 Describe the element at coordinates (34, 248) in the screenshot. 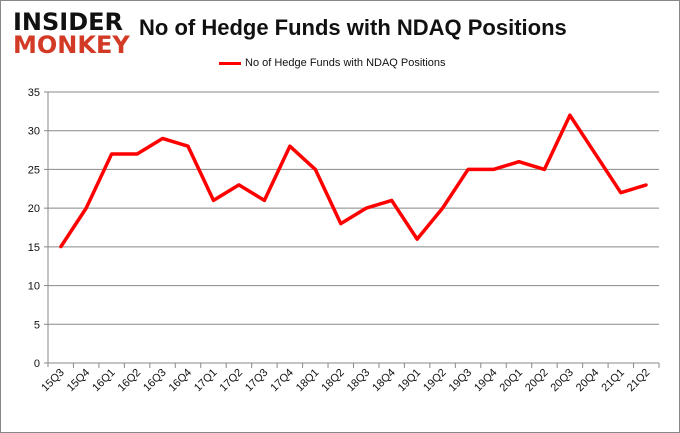

I see `y-tick-label: 15` at that location.